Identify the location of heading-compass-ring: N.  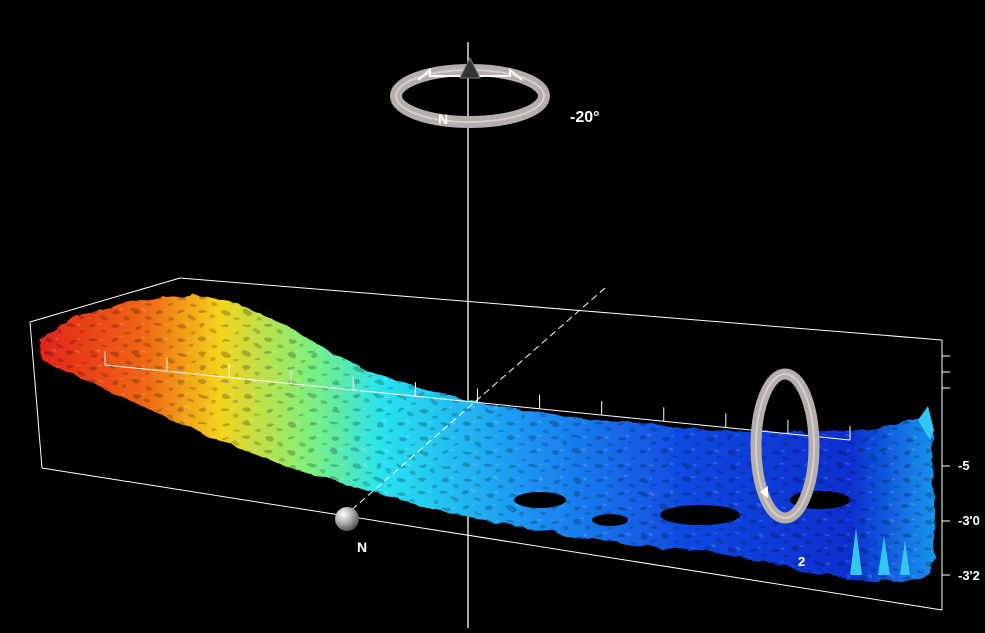
(470, 92).